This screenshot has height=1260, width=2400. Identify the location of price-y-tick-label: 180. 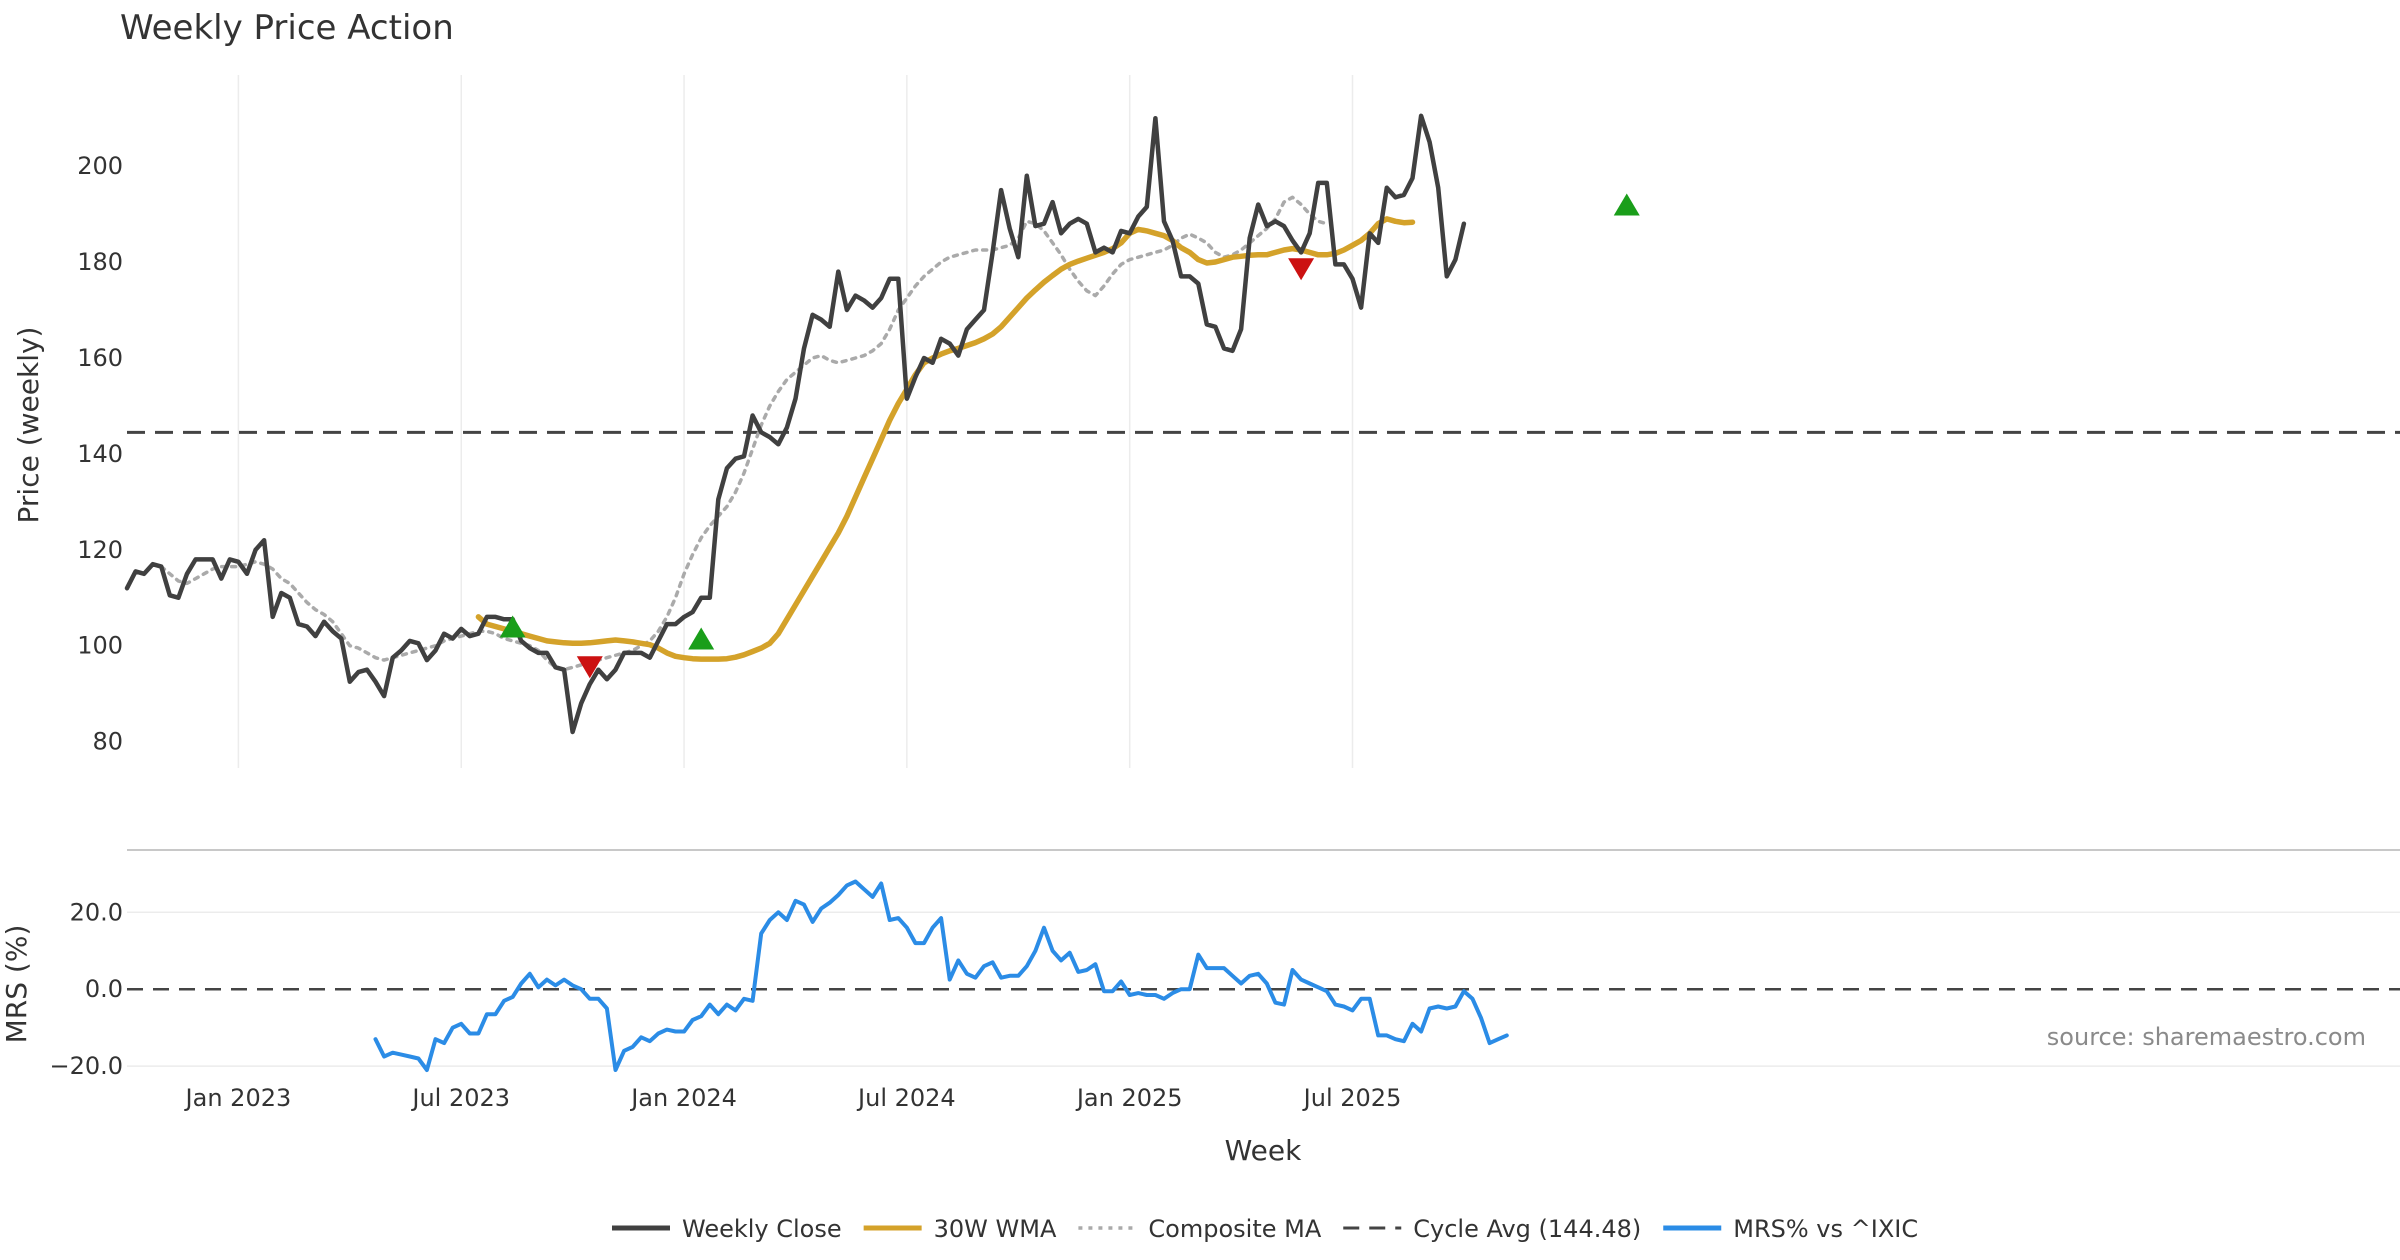
(100, 262).